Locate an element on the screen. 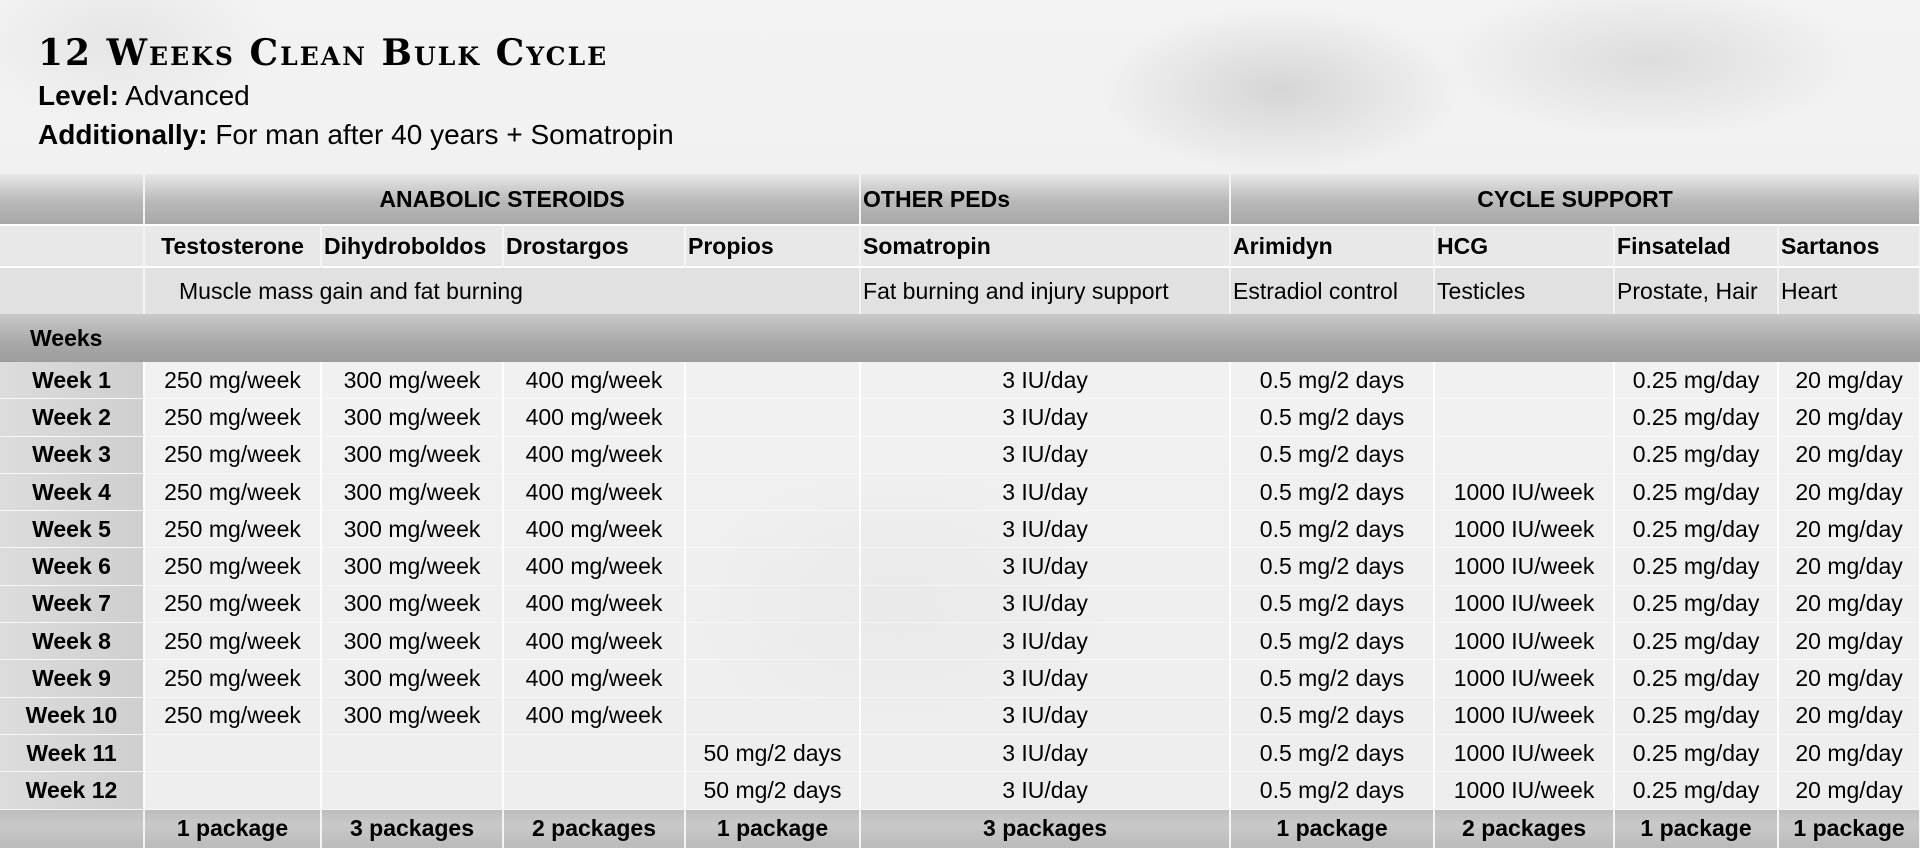 The image size is (1920, 848). compound-testosterone: Testosterone is located at coordinates (233, 245).